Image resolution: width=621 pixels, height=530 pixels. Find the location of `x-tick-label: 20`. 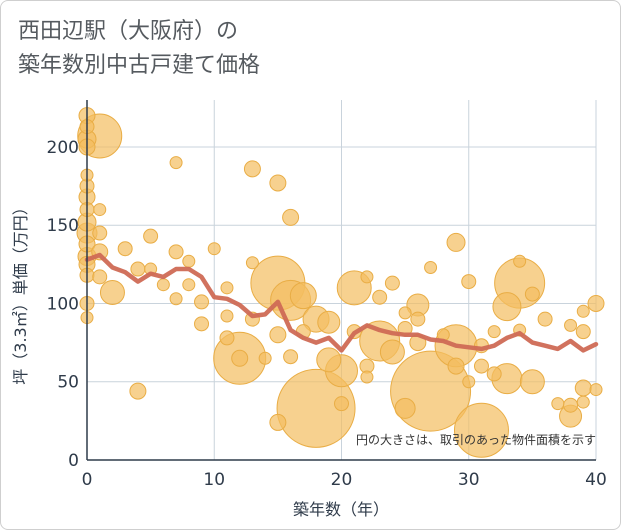

x-tick-label: 20 is located at coordinates (342, 480).